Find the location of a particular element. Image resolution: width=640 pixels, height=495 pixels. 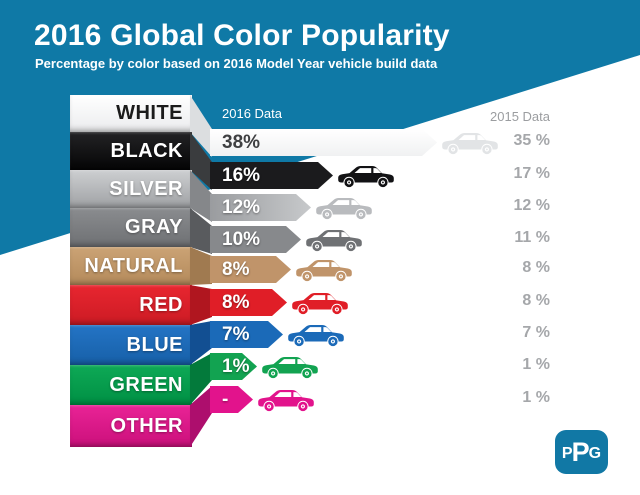

bar-2016: 10% is located at coordinates (255, 239).